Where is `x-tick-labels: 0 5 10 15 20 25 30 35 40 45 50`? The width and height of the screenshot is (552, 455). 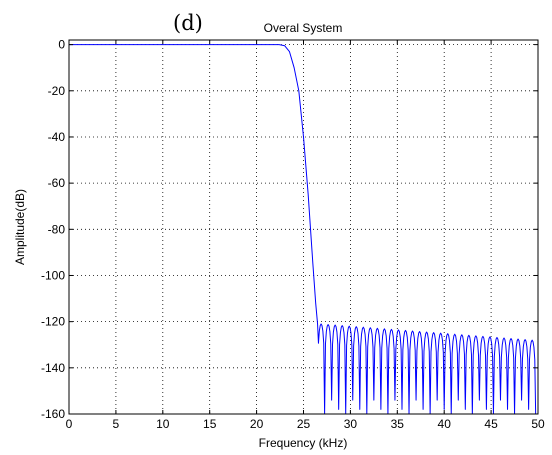 x-tick-labels: 0 5 10 15 20 25 30 35 40 45 50 is located at coordinates (305, 424).